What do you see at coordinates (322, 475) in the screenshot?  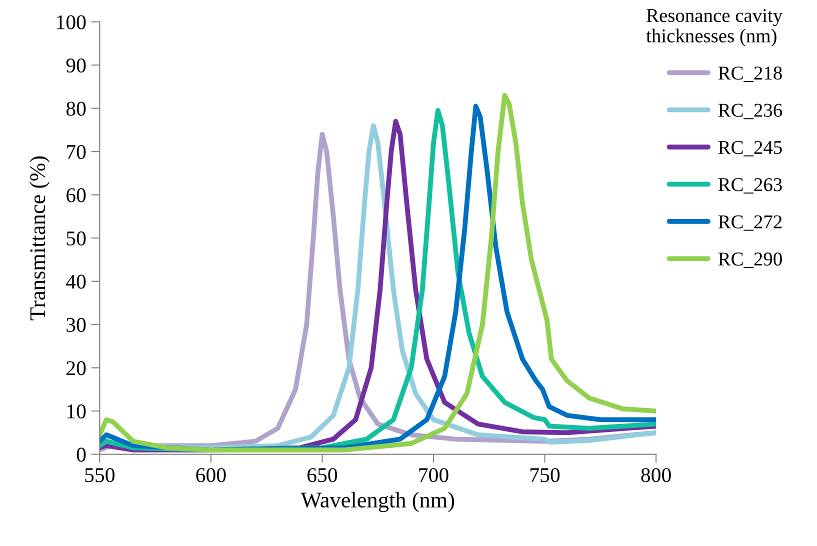 I see `x-tick-label: 650` at bounding box center [322, 475].